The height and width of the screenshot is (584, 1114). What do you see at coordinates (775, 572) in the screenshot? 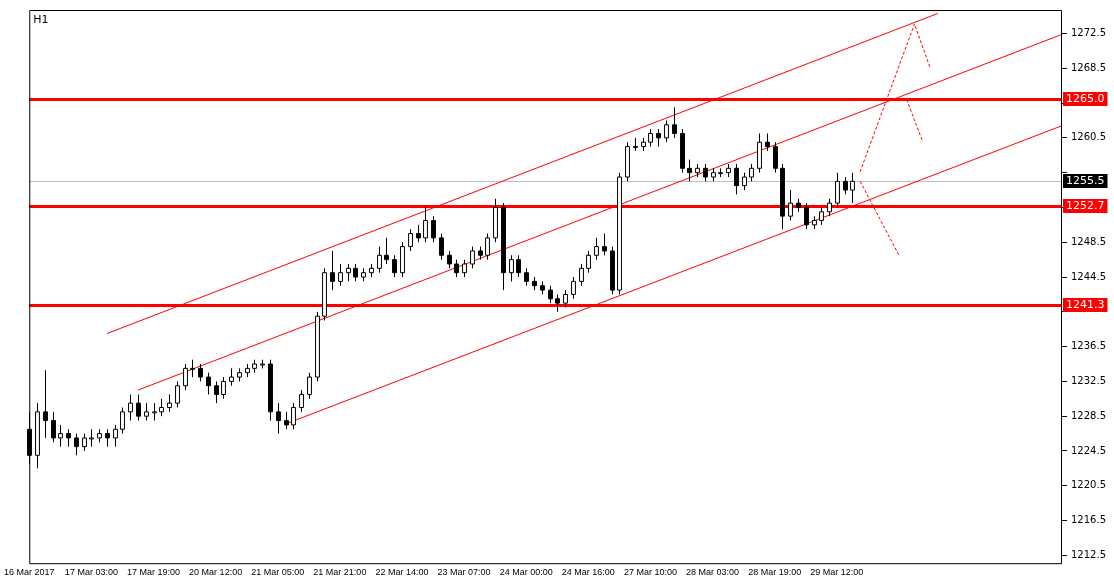
I see `x-tick-label: 28 Mar 19:00` at bounding box center [775, 572].